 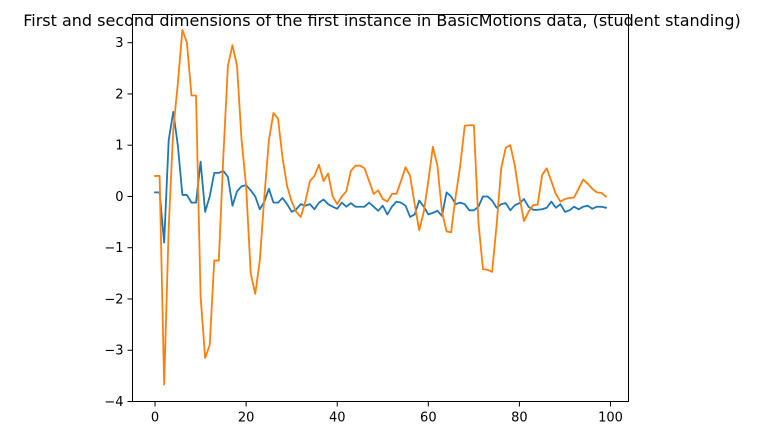 I want to click on x-tick-label: 0, so click(x=155, y=418).